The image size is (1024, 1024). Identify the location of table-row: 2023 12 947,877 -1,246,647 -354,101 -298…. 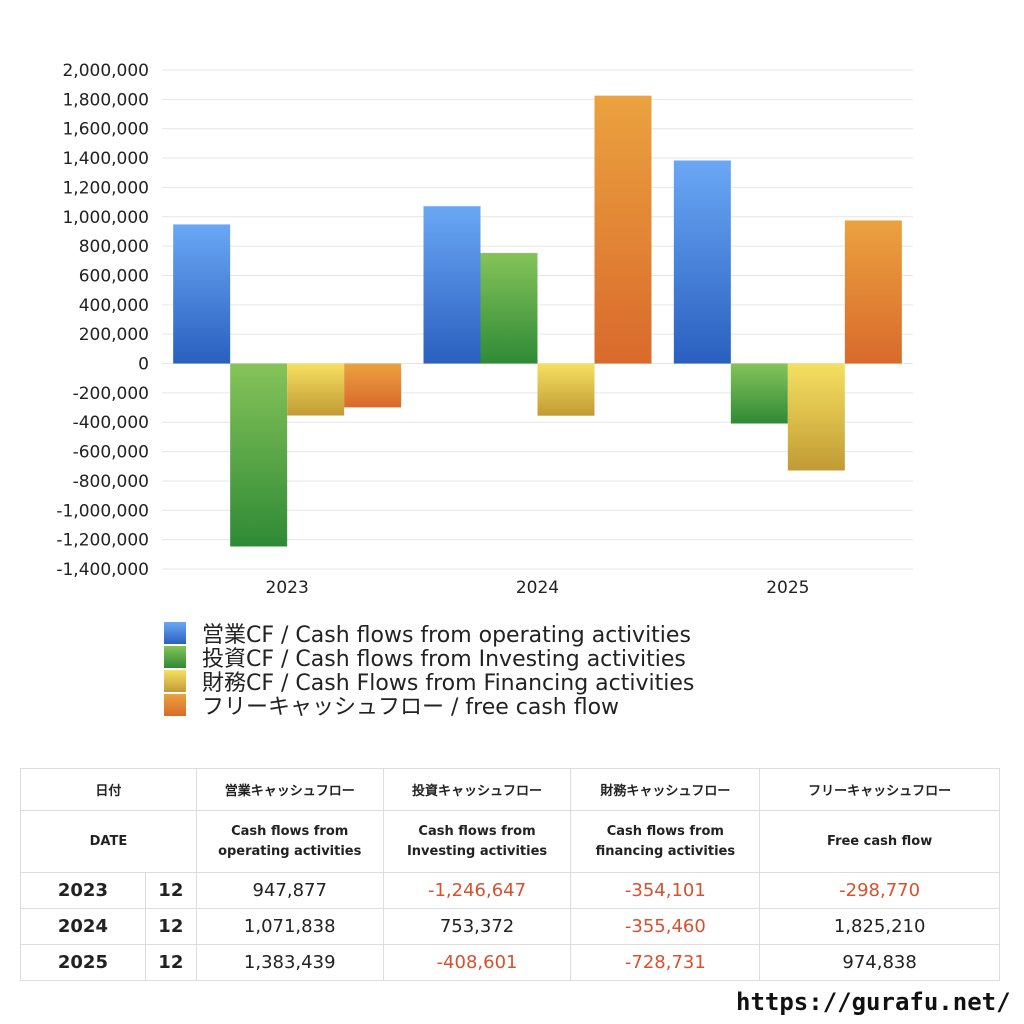
(510, 890).